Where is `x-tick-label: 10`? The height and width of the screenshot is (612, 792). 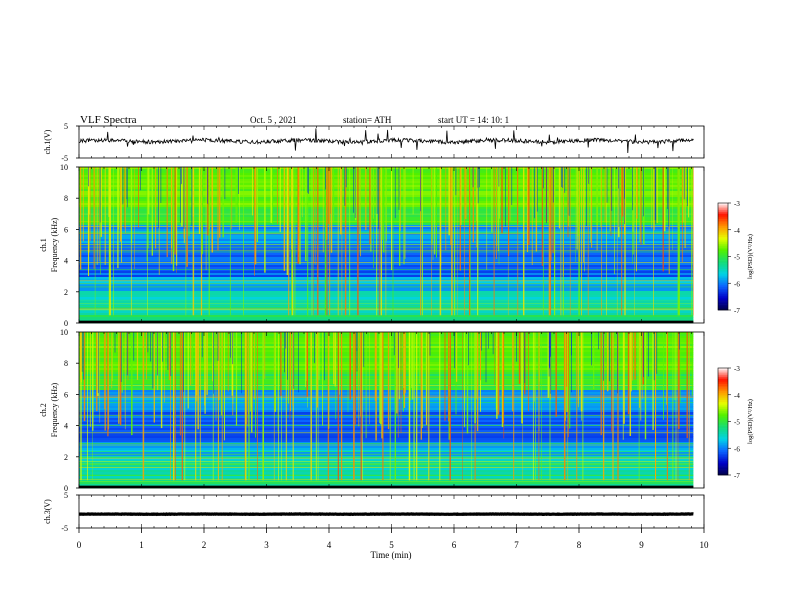
x-tick-label: 10 is located at coordinates (705, 545).